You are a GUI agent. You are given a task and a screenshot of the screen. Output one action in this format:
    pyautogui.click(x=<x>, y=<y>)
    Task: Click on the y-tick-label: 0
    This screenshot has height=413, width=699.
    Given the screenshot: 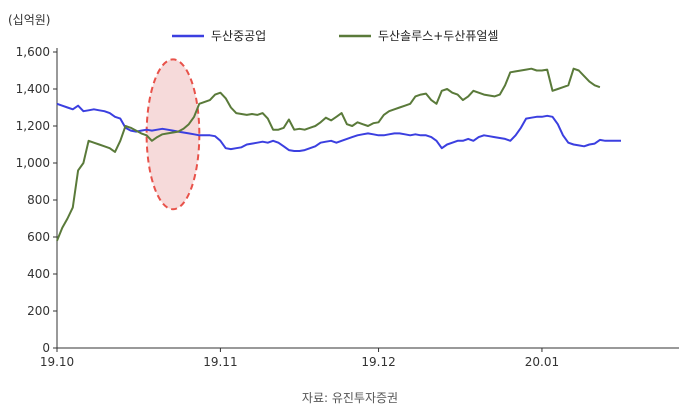 What is the action you would take?
    pyautogui.click(x=46, y=348)
    